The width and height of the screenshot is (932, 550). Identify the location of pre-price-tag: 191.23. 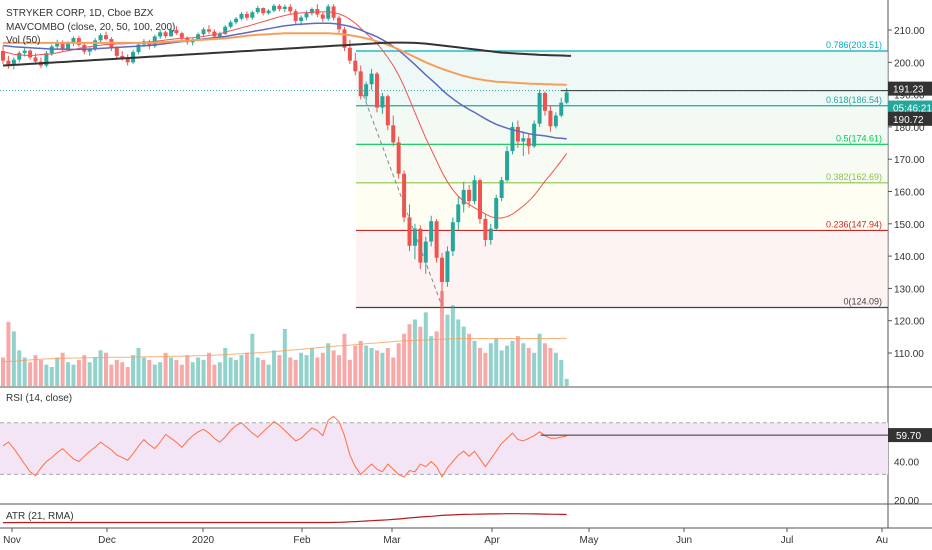
(908, 90).